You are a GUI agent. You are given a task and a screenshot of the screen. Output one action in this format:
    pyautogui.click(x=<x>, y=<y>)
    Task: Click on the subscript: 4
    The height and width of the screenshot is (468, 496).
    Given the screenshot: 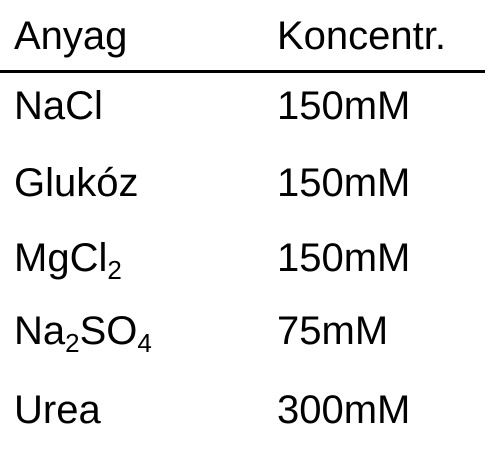 What is the action you would take?
    pyautogui.click(x=144, y=343)
    